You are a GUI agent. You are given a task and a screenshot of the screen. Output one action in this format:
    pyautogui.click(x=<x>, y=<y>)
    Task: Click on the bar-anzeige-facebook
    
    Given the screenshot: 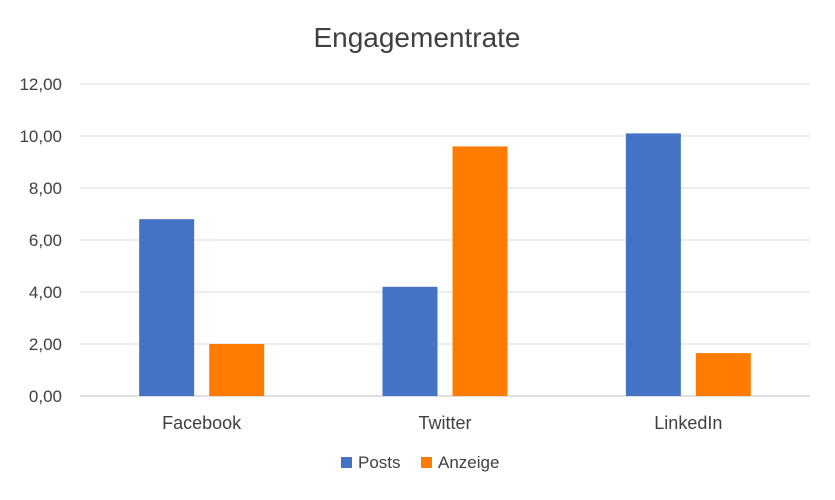 What is the action you would take?
    pyautogui.click(x=237, y=370)
    